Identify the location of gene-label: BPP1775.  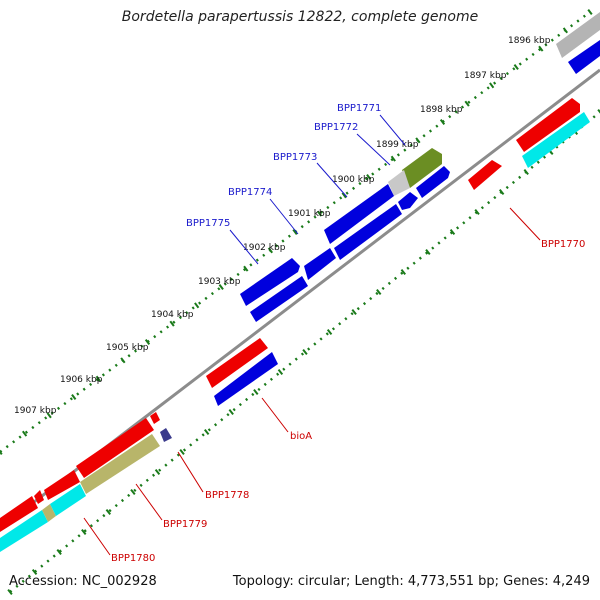
(208, 223).